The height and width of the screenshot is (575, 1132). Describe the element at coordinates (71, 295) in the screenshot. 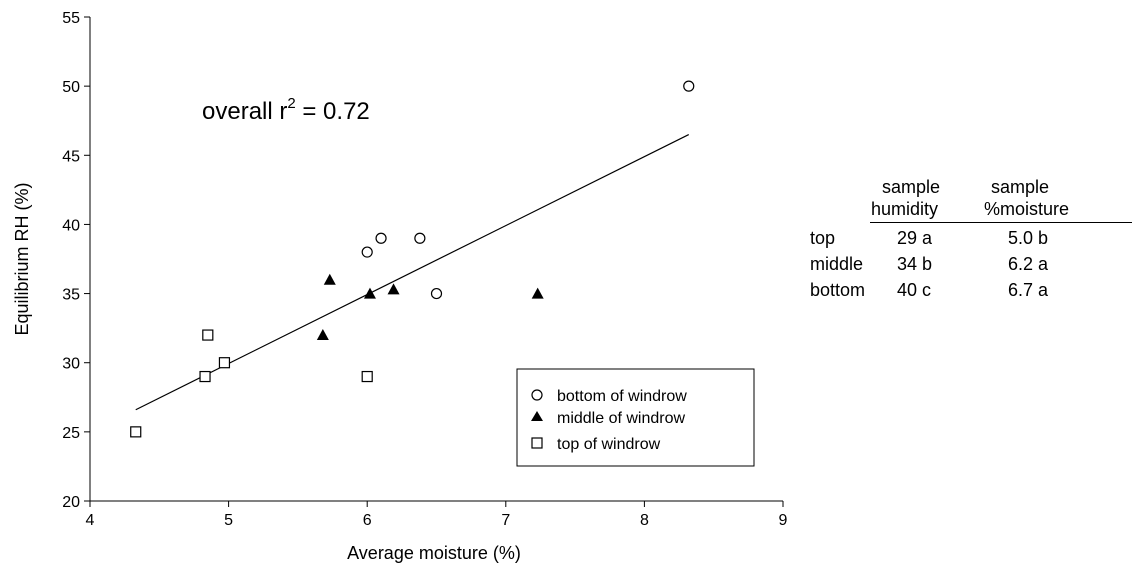

I see `y-tick-label: 35` at that location.